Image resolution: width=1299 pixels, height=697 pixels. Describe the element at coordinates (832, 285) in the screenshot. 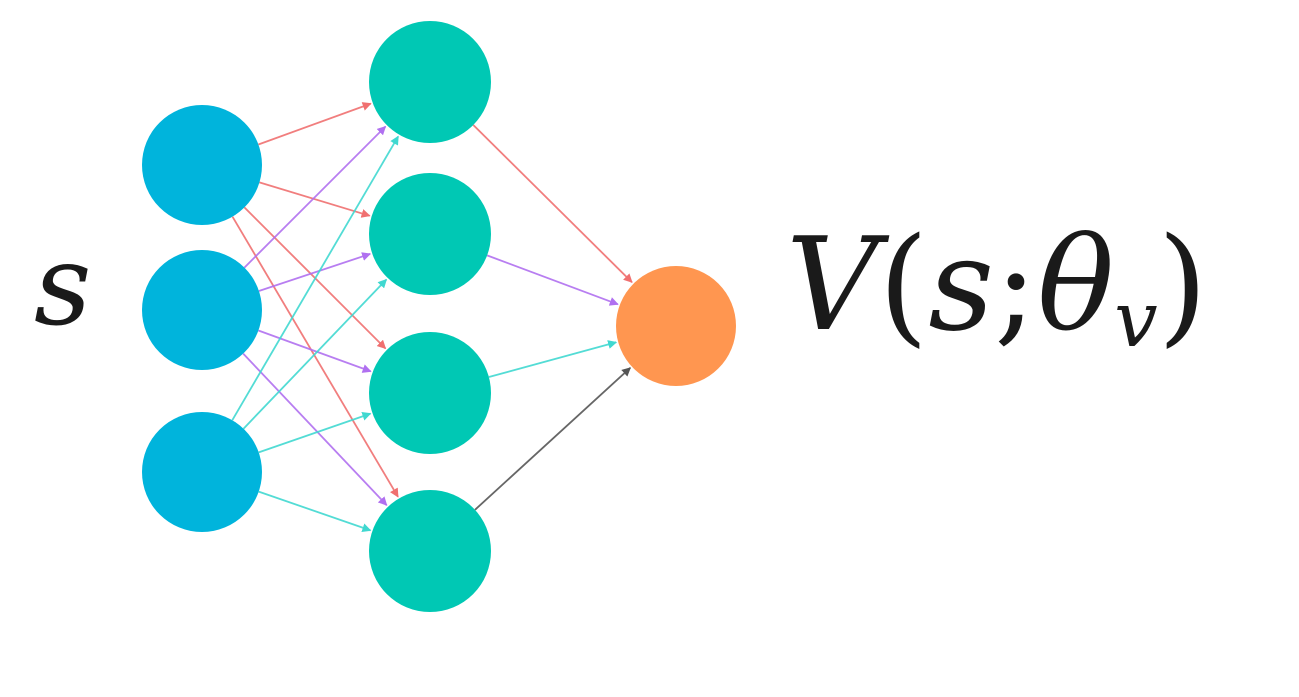

I see `value-function-symbol: V` at that location.